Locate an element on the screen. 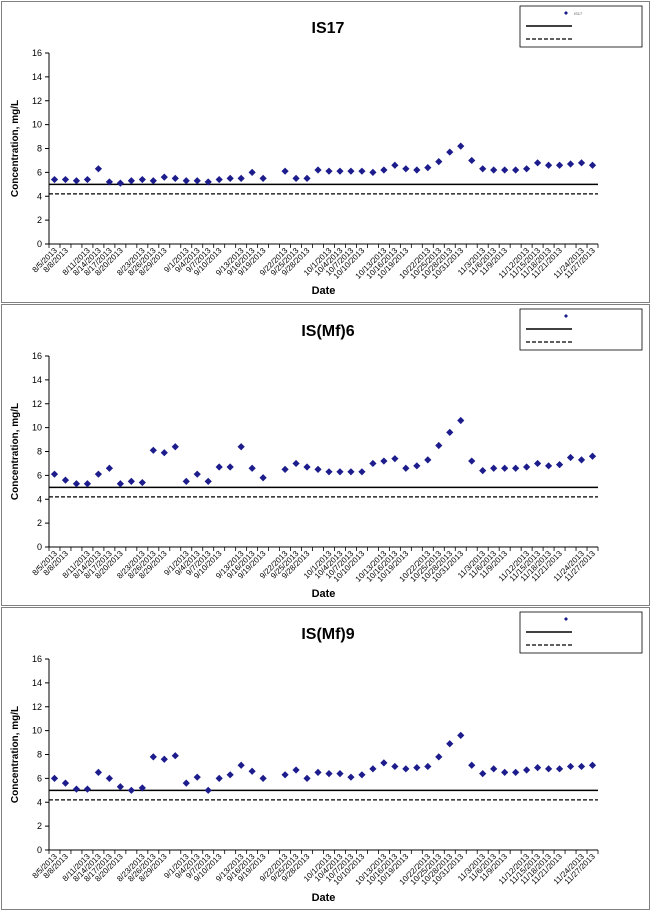 Image resolution: width=652 pixels, height=912 pixels. y-tick-label: 12 is located at coordinates (37, 404).